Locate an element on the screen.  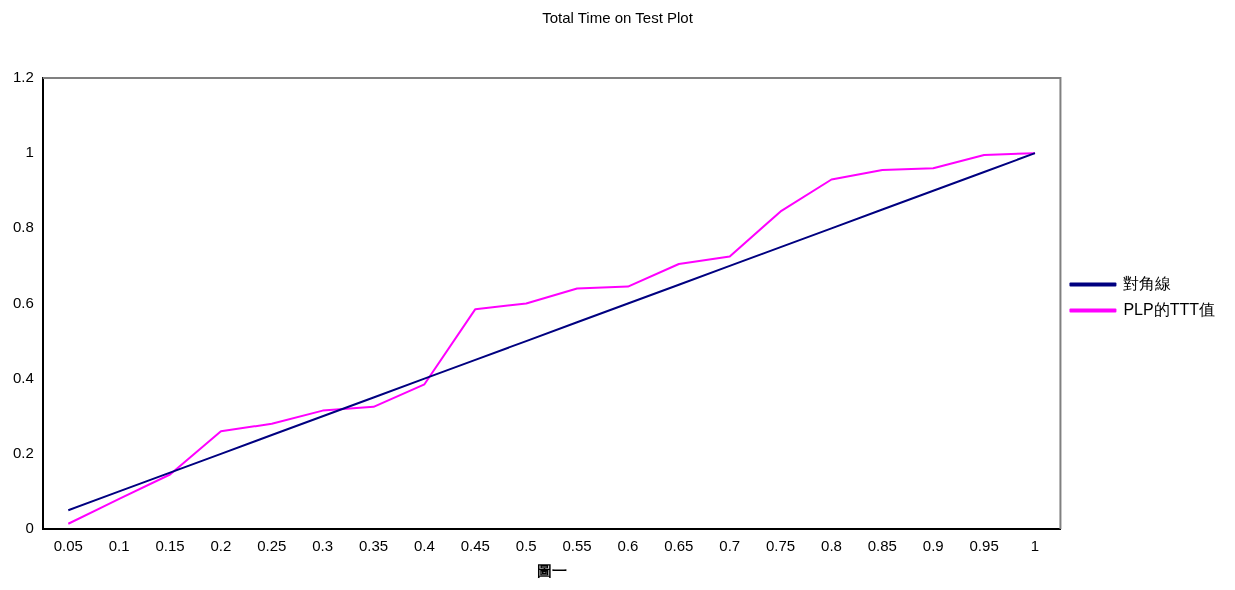
x-tick-label: 0.35 is located at coordinates (373, 546).